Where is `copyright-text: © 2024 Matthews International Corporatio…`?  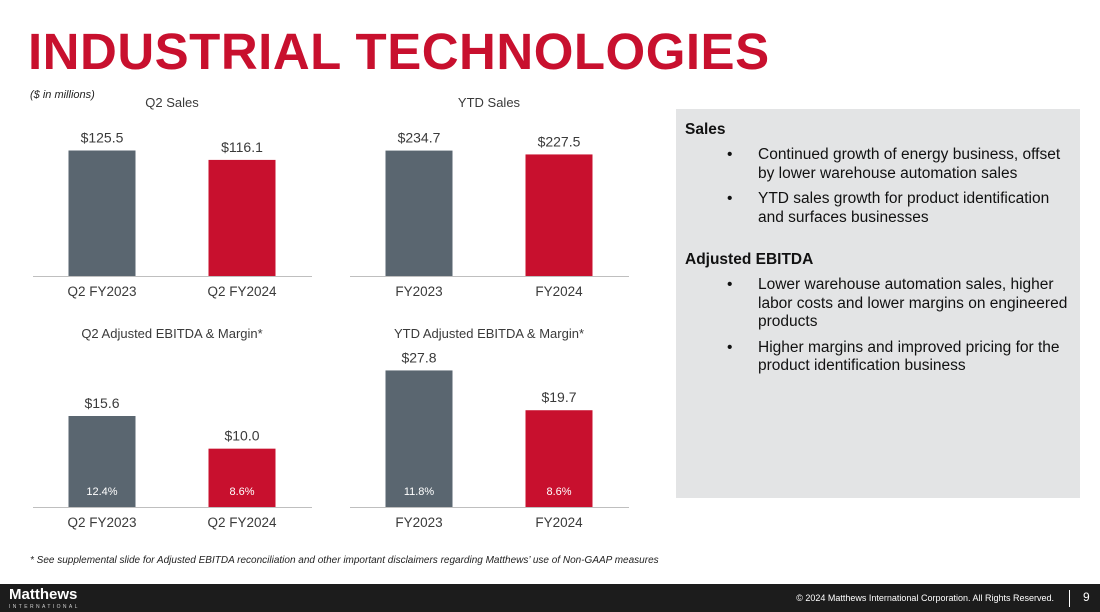
copyright-text: © 2024 Matthews International Corporatio… is located at coordinates (925, 598).